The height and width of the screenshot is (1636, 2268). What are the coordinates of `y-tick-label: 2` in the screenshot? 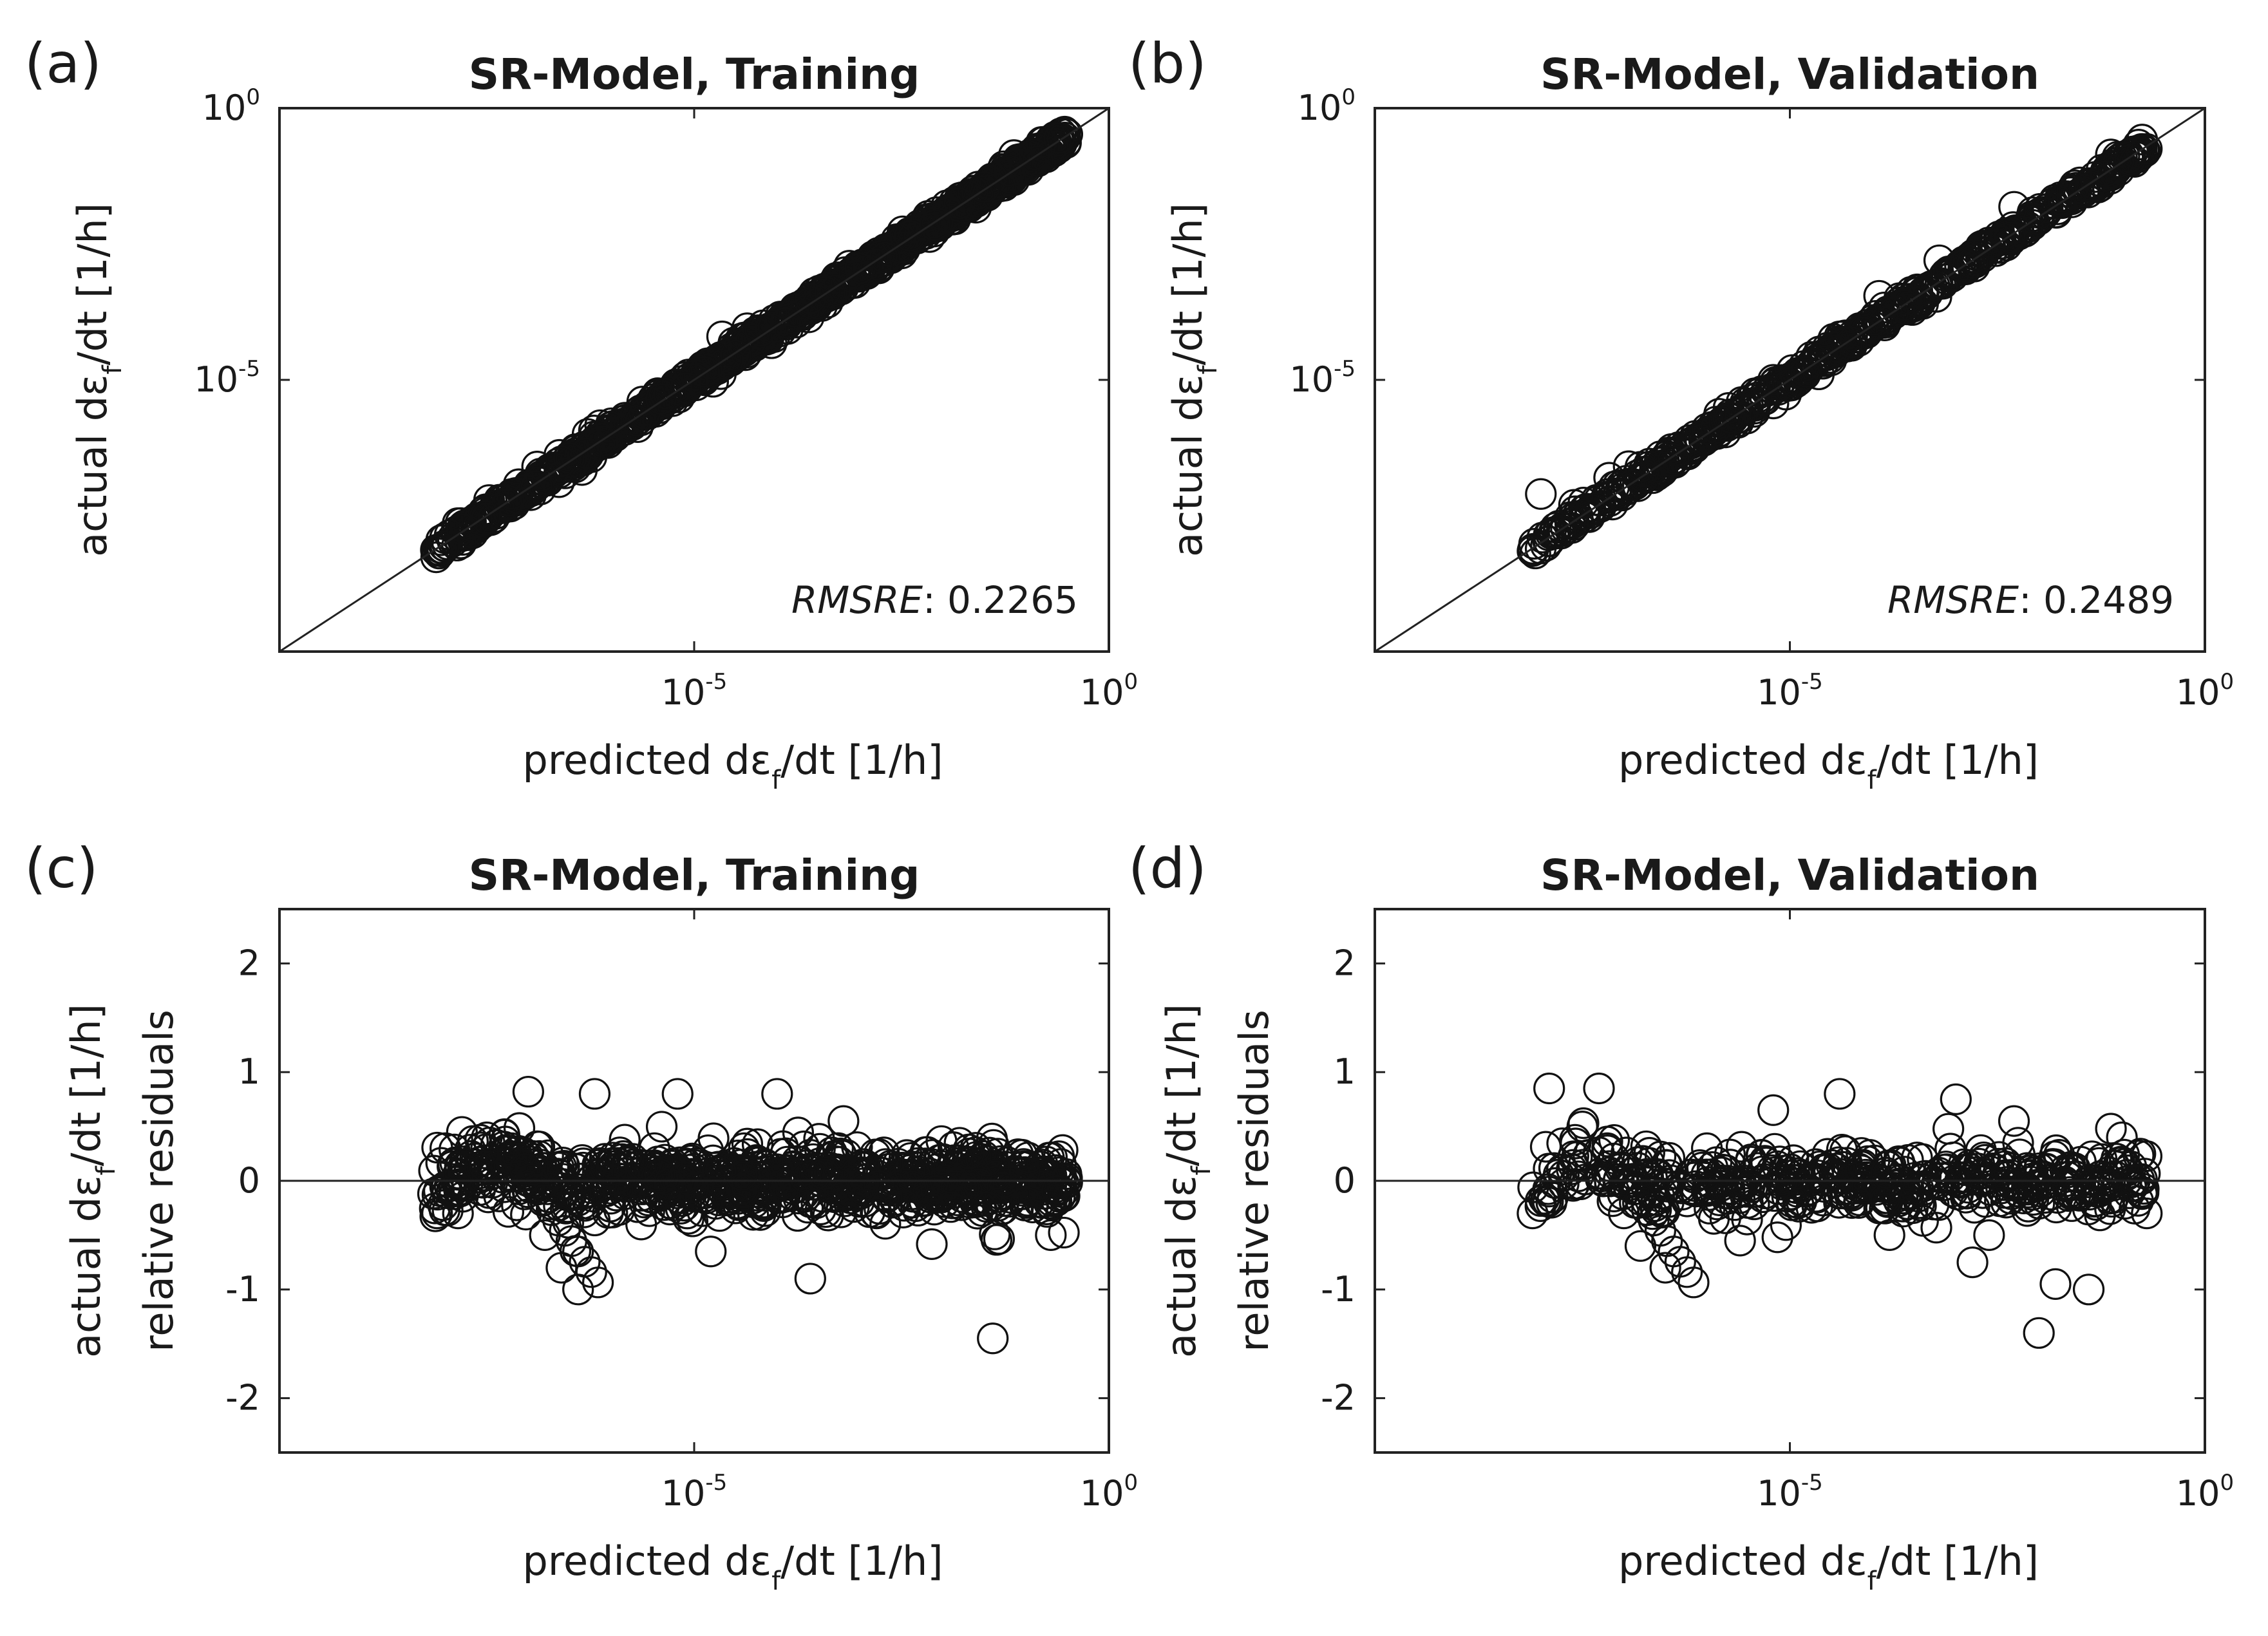 It's located at (1345, 963).